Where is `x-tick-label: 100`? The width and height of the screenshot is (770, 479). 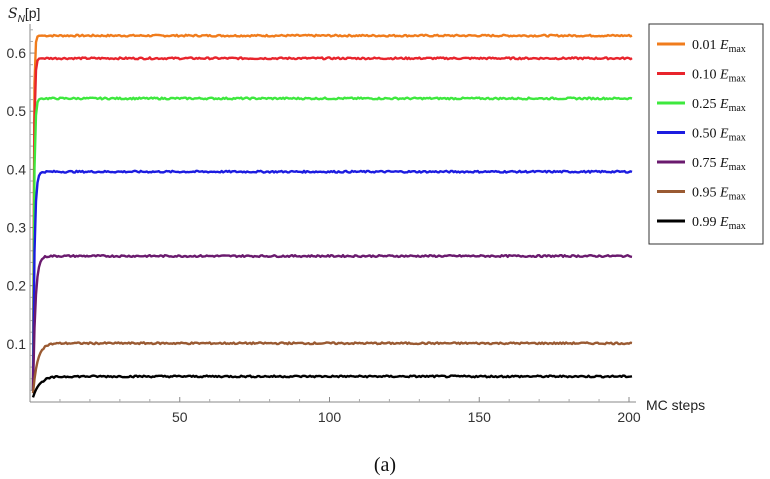 x-tick-label: 100 is located at coordinates (330, 417).